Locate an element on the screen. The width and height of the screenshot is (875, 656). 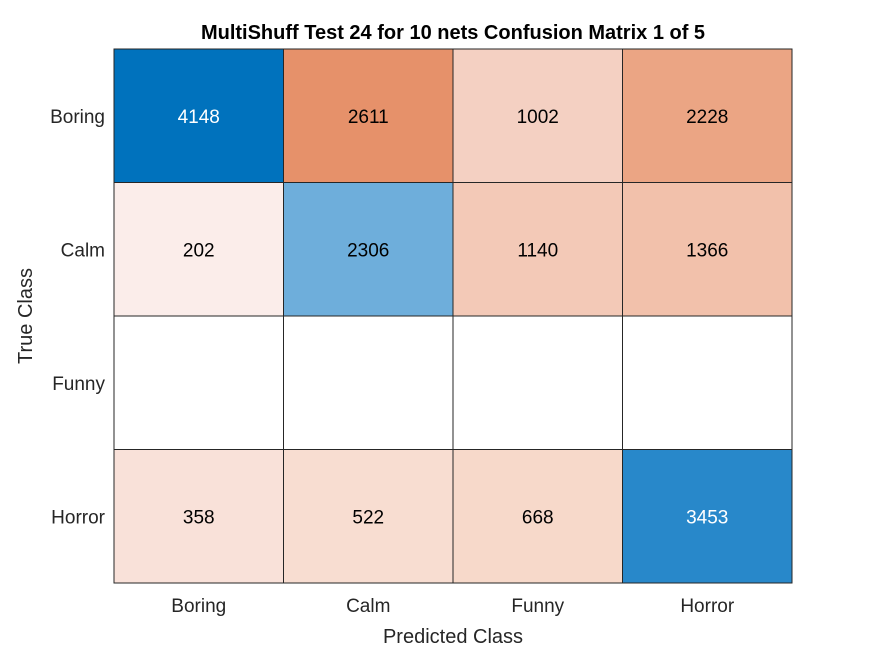
cell-value-horror-horror: 3453 is located at coordinates (707, 517).